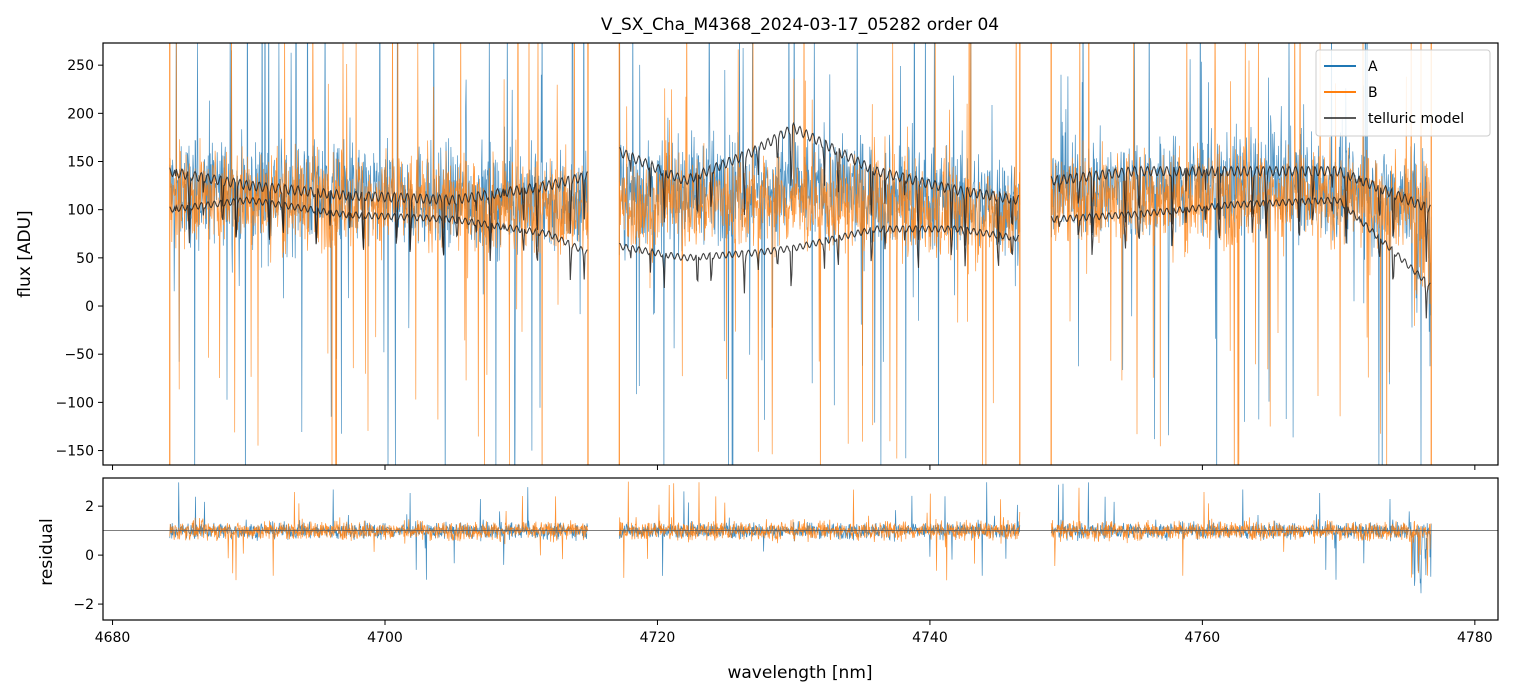  Describe the element at coordinates (1416, 119) in the screenshot. I see `legend-label-telluric: telluric model` at that location.